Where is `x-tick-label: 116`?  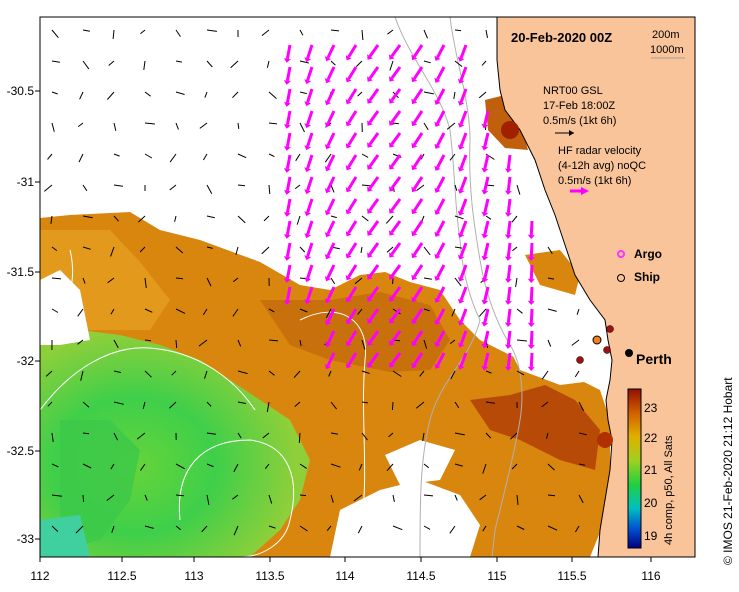
x-tick-label: 116 is located at coordinates (650, 576).